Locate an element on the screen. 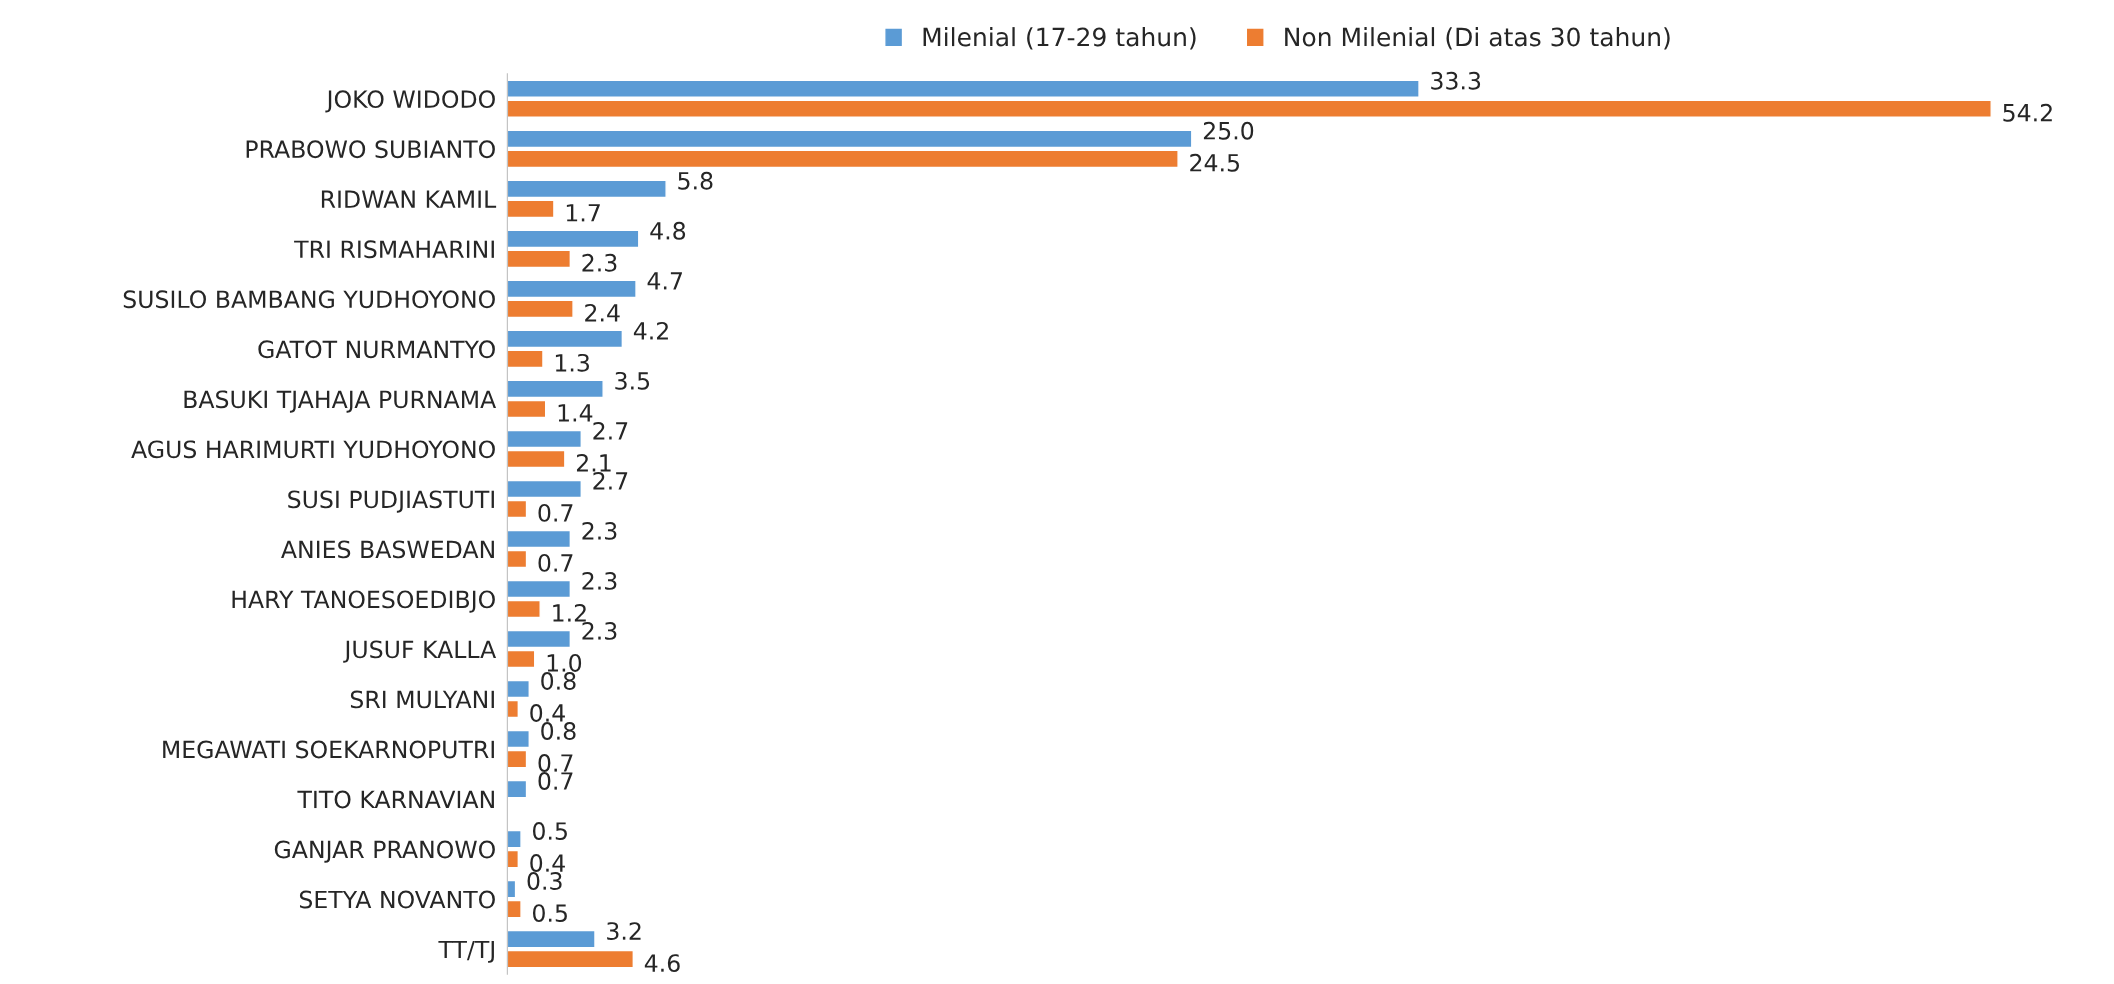 This screenshot has height=984, width=2114. data-label: 3.2 is located at coordinates (624, 931).